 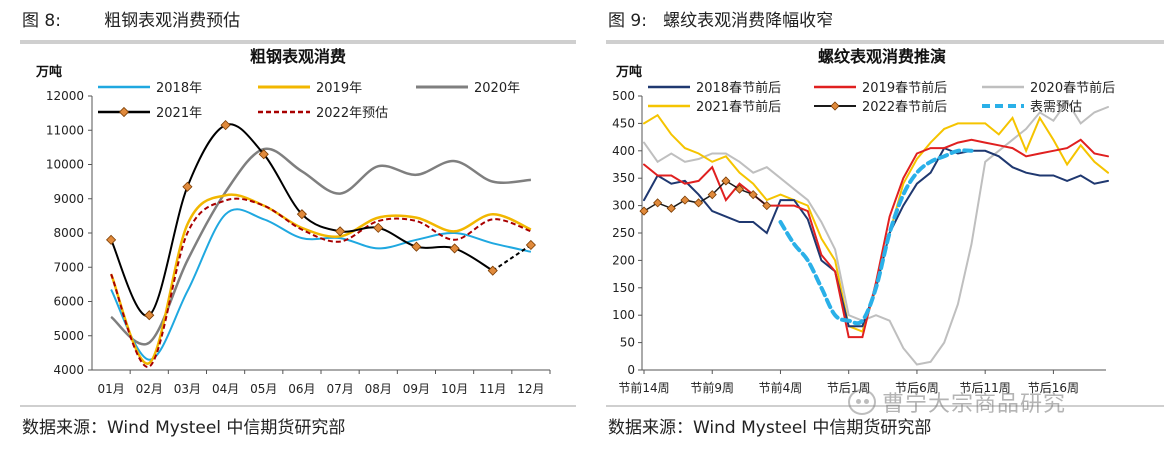 I want to click on x-tick-label: 04月, so click(x=225, y=389).